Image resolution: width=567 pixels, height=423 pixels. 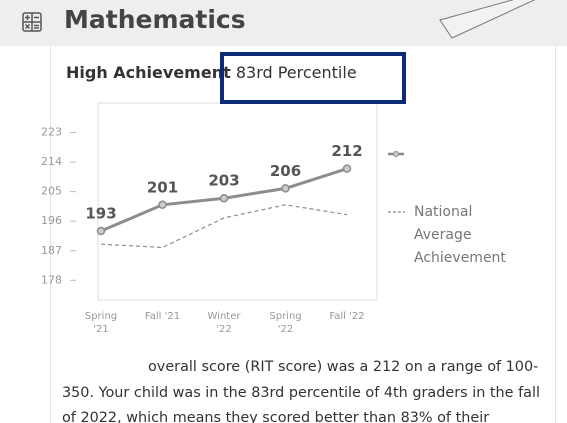 What do you see at coordinates (487, 19) in the screenshot?
I see `decoration` at bounding box center [487, 19].